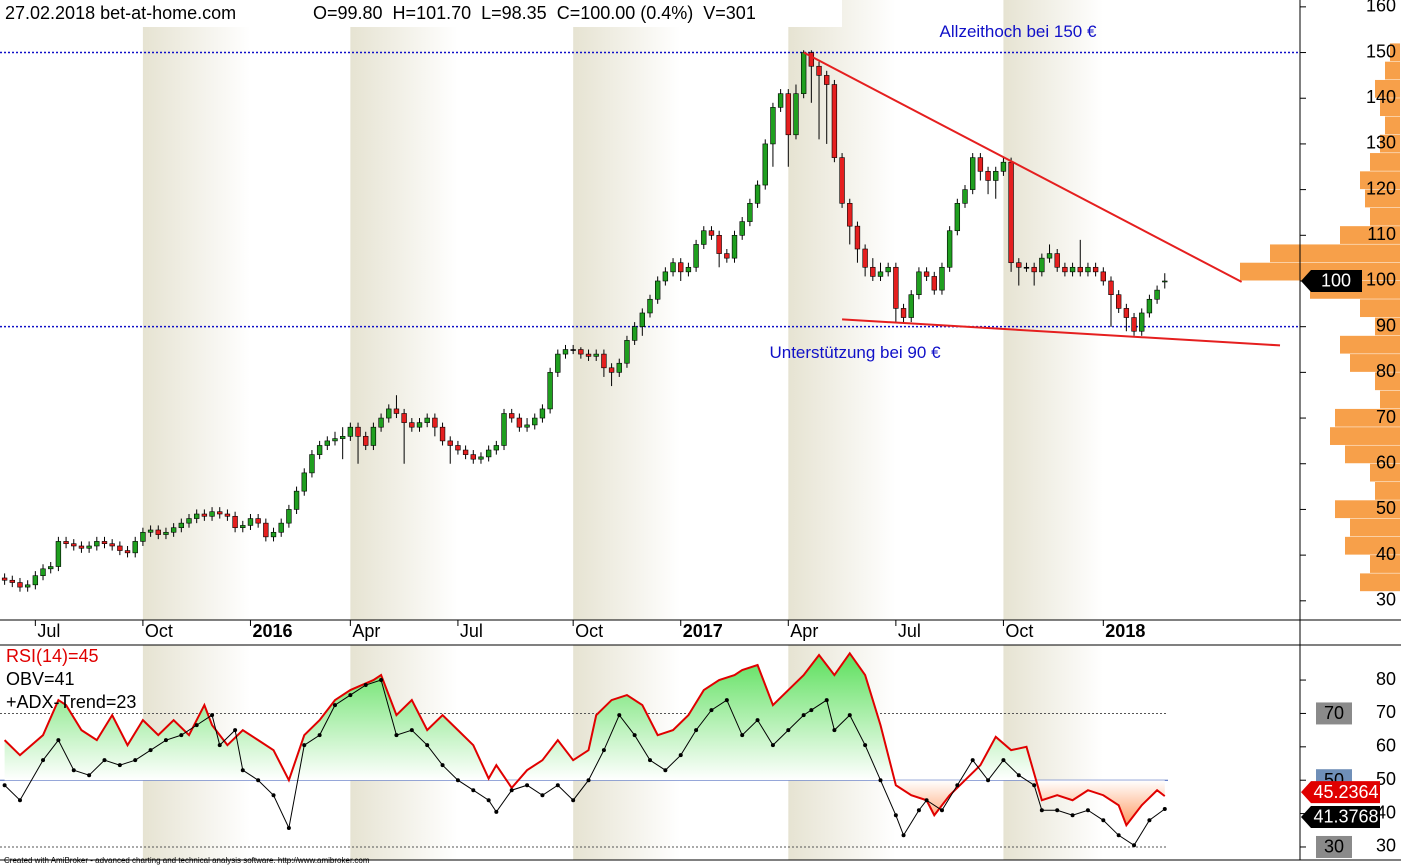  Describe the element at coordinates (1386, 508) in the screenshot. I see `y-tick-label: 50` at that location.